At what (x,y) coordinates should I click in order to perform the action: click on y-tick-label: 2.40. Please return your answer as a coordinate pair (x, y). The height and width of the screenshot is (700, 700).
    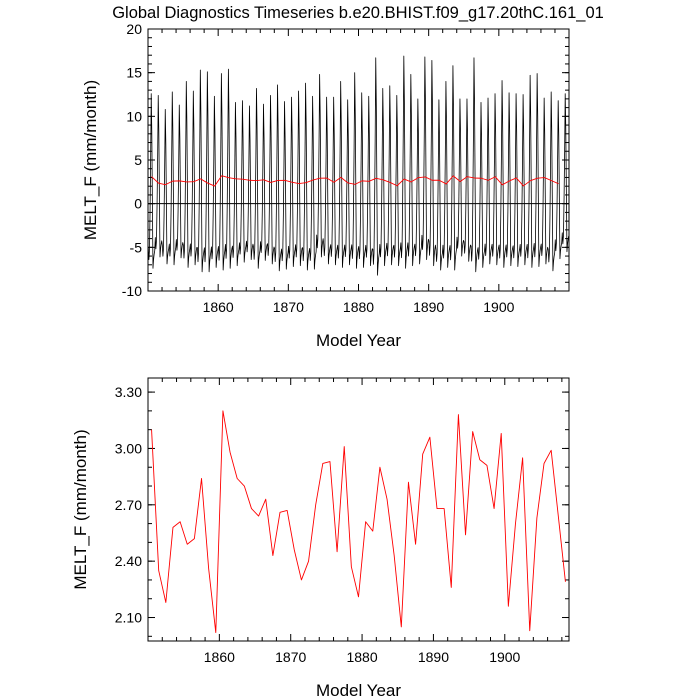
    Looking at the image, I should click on (128, 561).